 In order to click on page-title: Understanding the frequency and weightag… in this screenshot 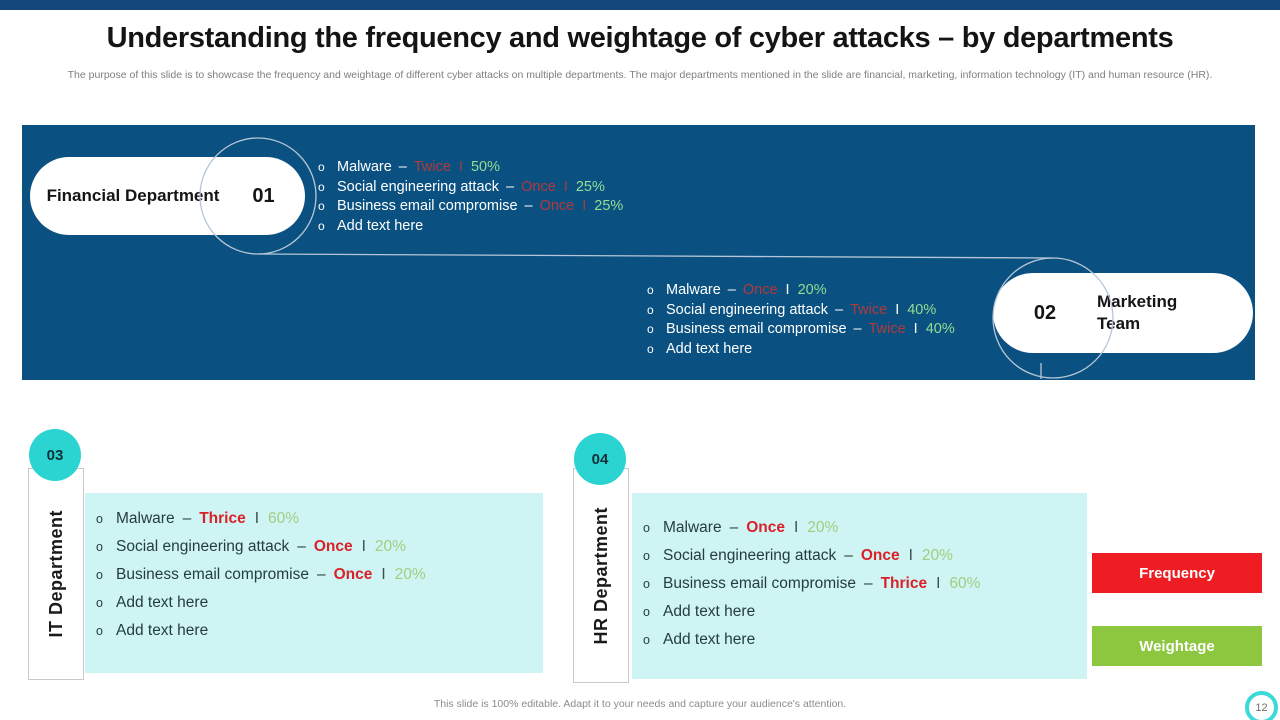, I will do `click(640, 38)`.